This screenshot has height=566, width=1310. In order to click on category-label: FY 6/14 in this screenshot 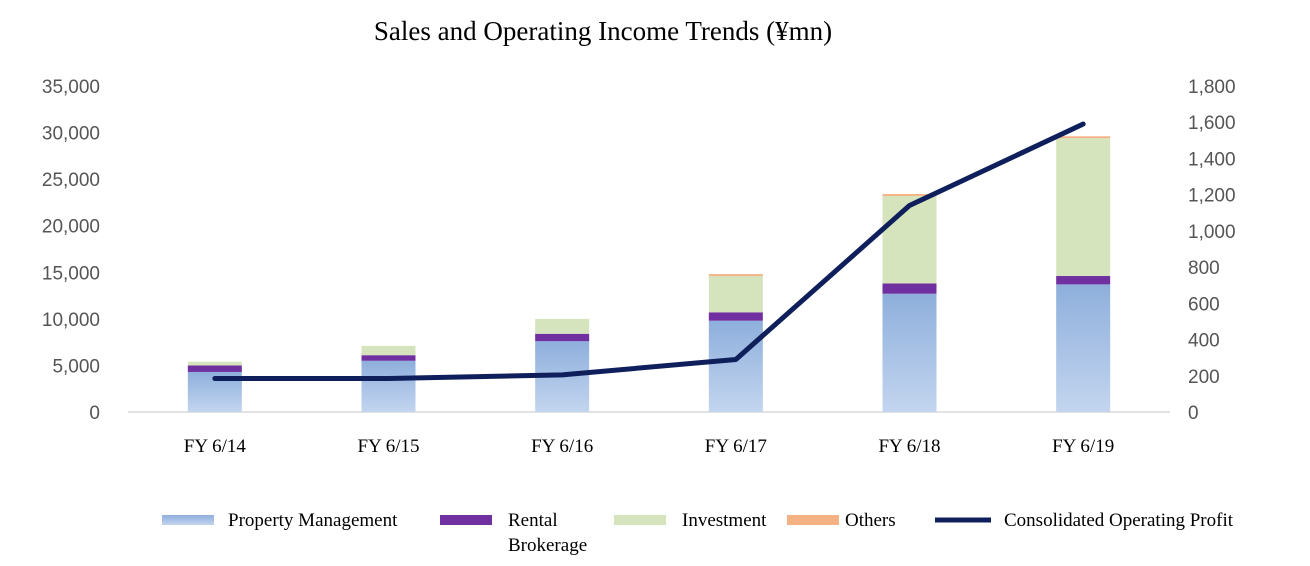, I will do `click(215, 446)`.